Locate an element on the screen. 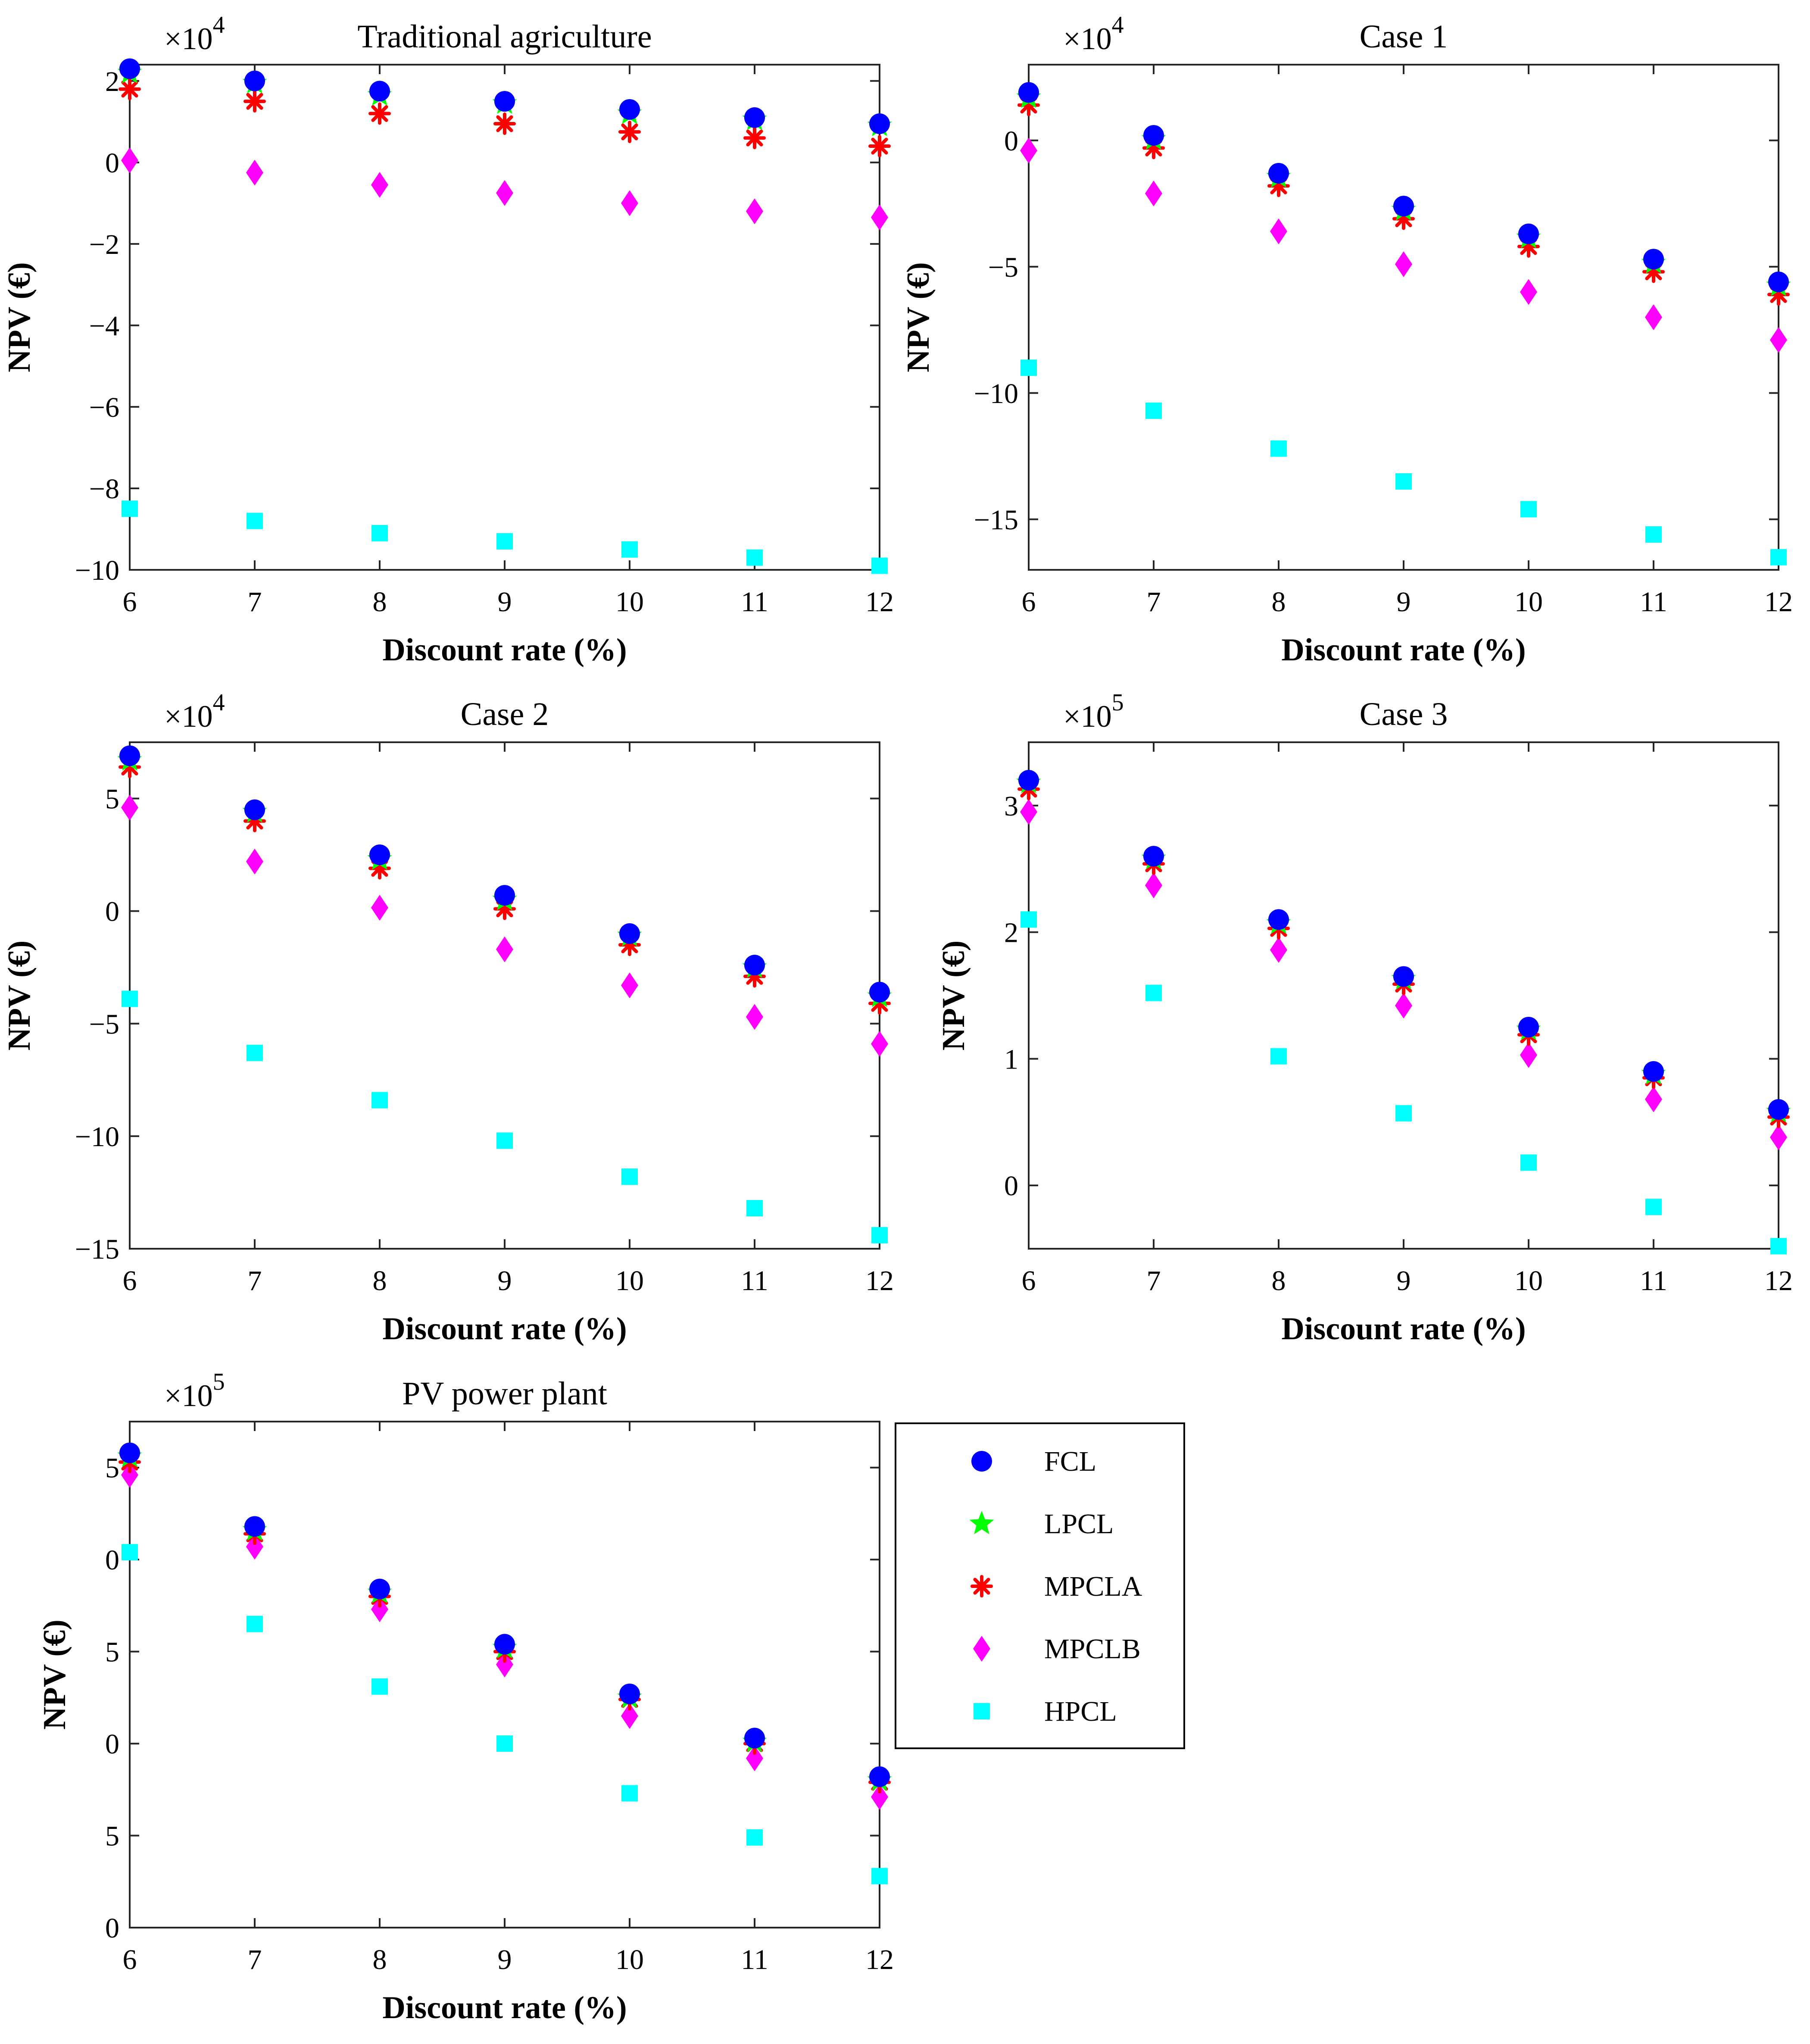 This screenshot has width=1810, height=2044. y-exponent-power: 4 is located at coordinates (219, 25).